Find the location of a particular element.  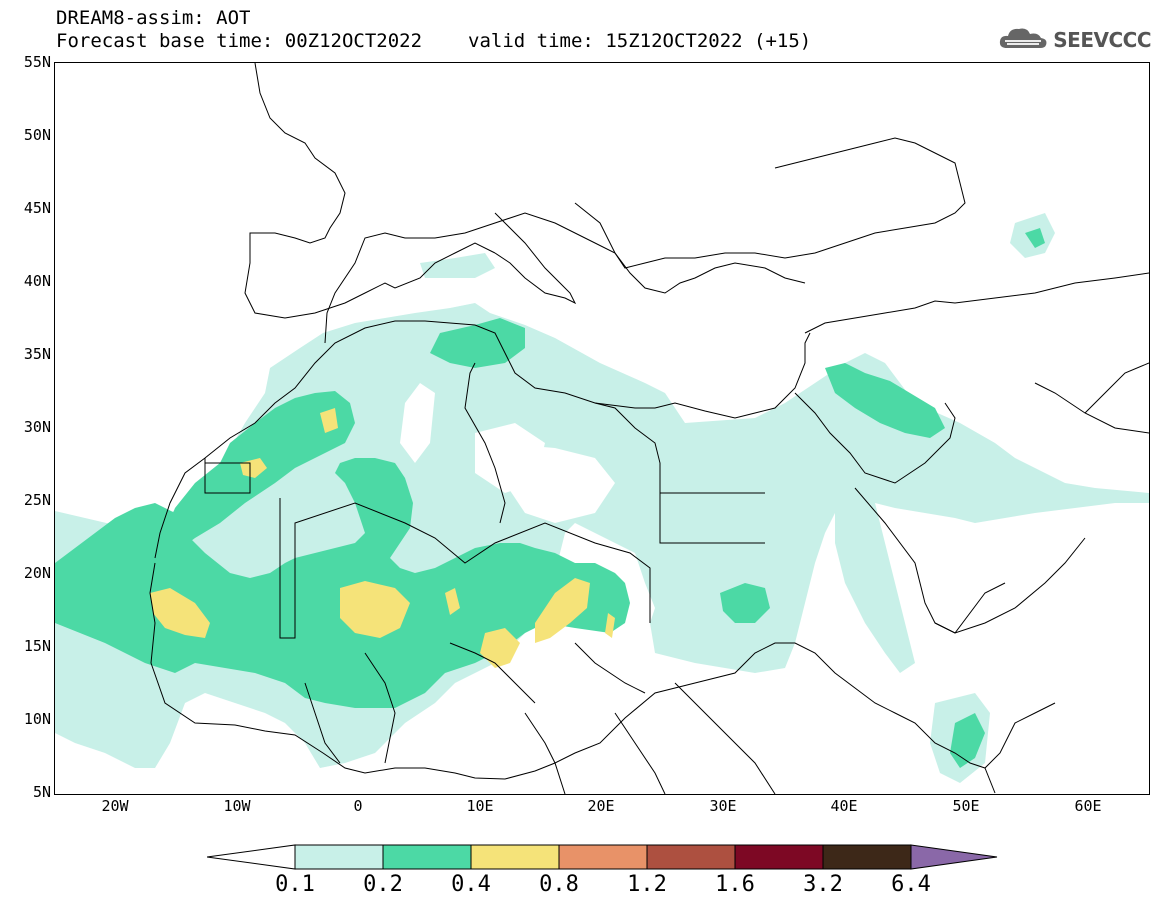

colorbar-over-arrow is located at coordinates (954, 857).